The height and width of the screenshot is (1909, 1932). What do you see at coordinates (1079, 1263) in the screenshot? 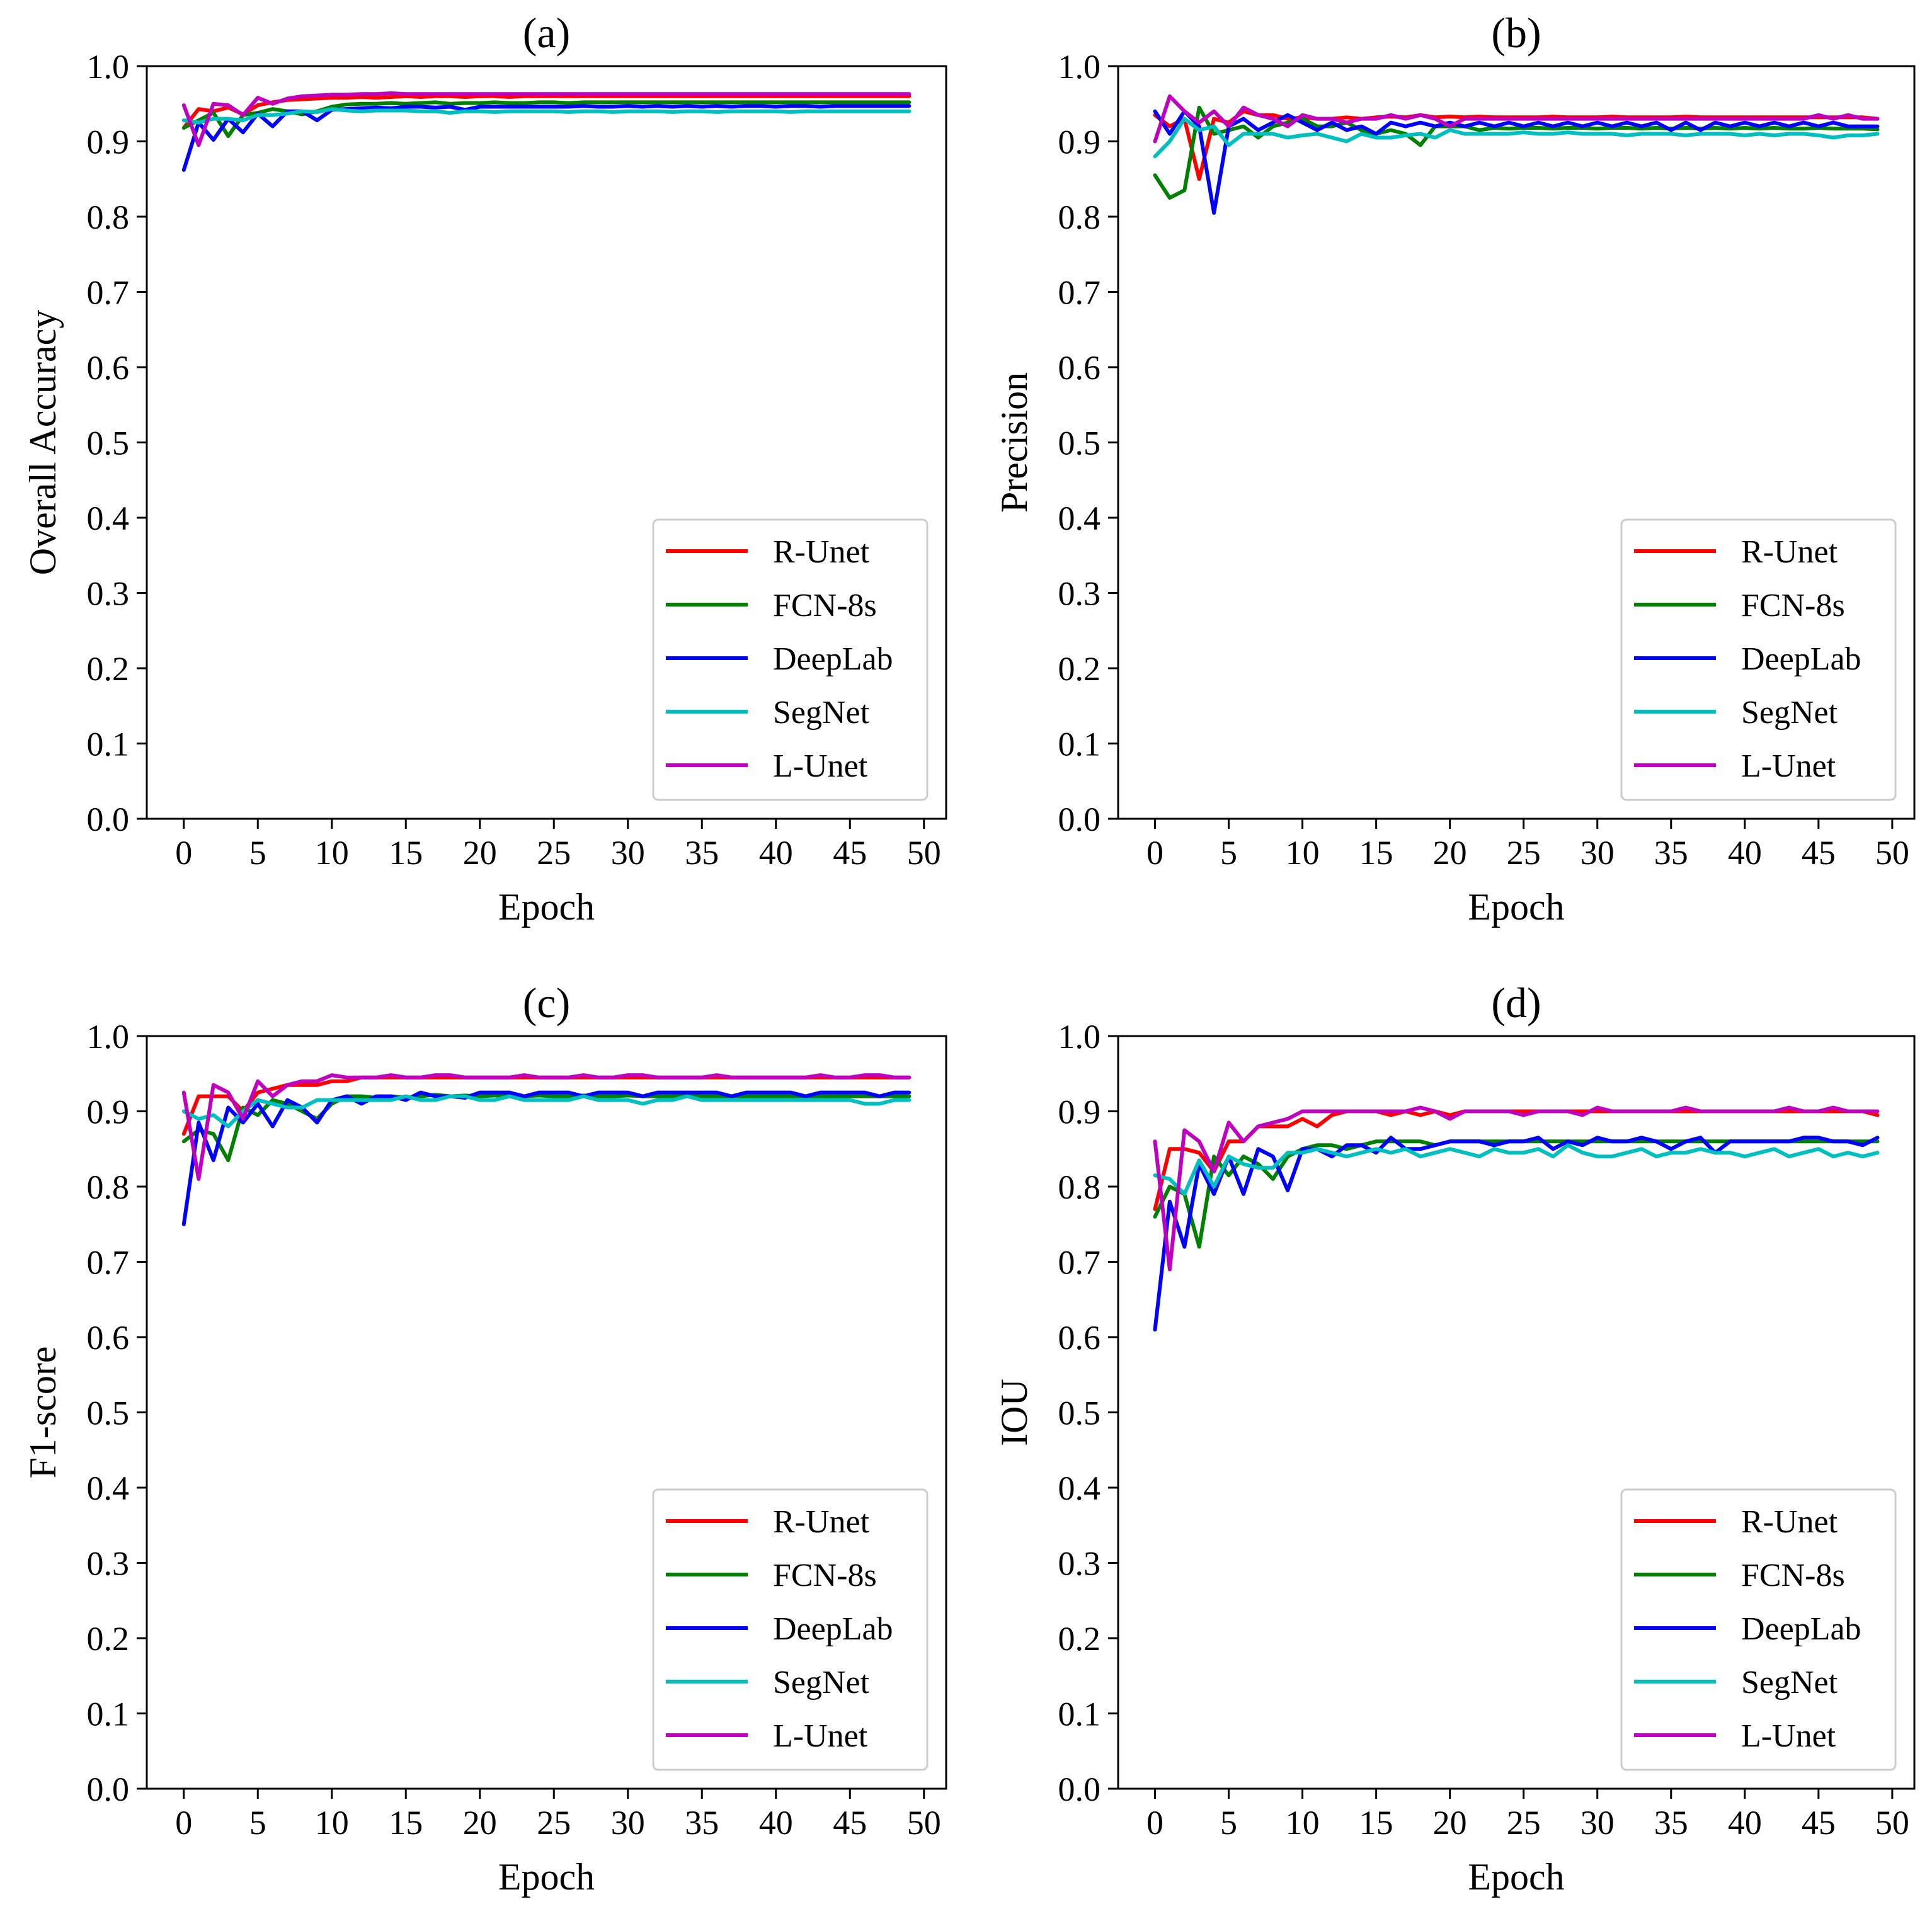
I see `y-tick-label: 0.7` at bounding box center [1079, 1263].